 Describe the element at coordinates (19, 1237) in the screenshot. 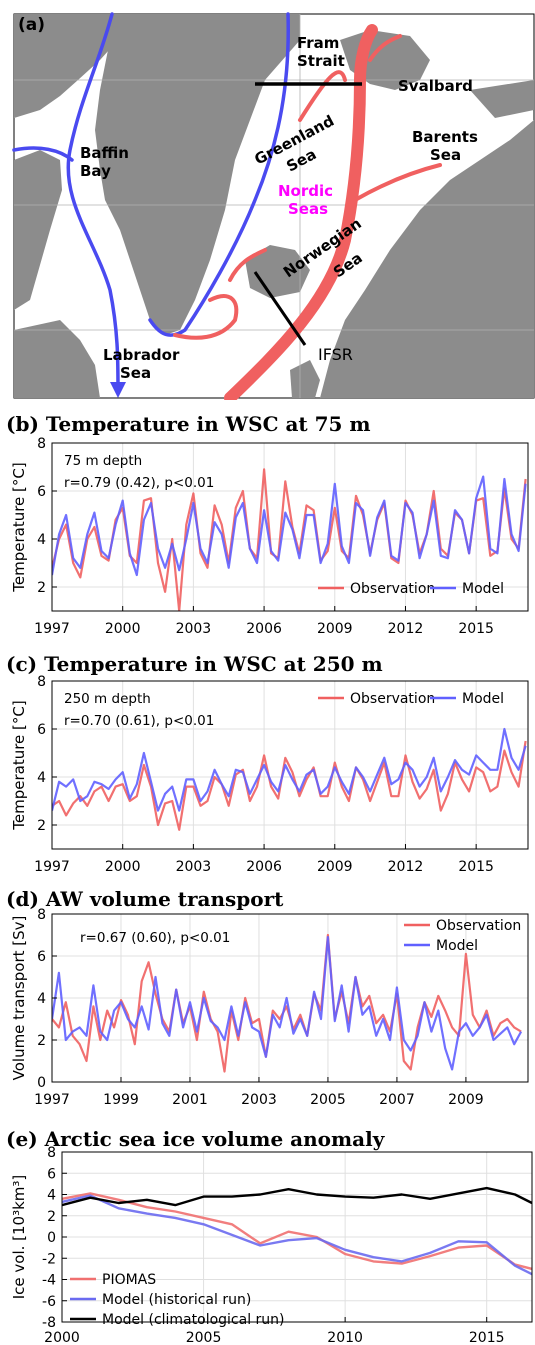

I see `y-axis-label: Ice vol. [10³km³]` at that location.